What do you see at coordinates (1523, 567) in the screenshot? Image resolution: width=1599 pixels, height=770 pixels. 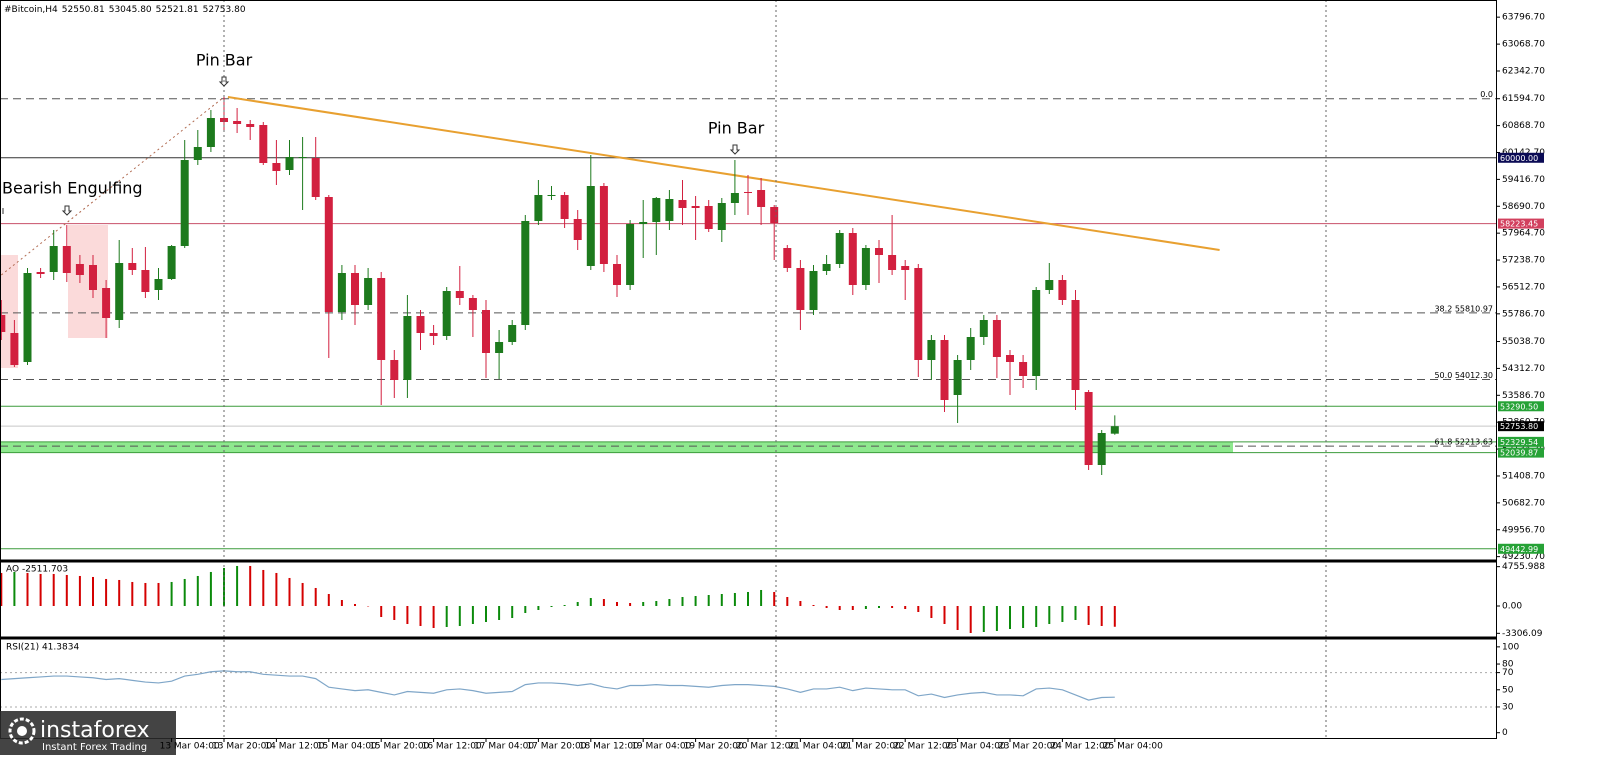 I see `y-tick-label: 4755.988` at bounding box center [1523, 567].